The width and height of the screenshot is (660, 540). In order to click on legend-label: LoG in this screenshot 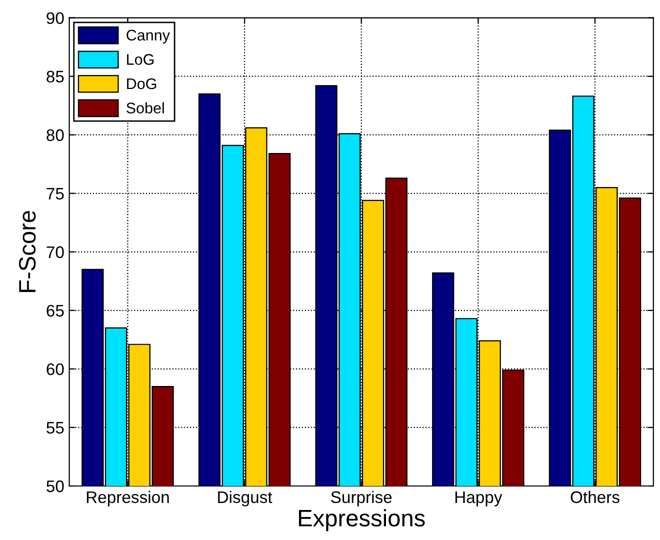, I will do `click(140, 59)`.